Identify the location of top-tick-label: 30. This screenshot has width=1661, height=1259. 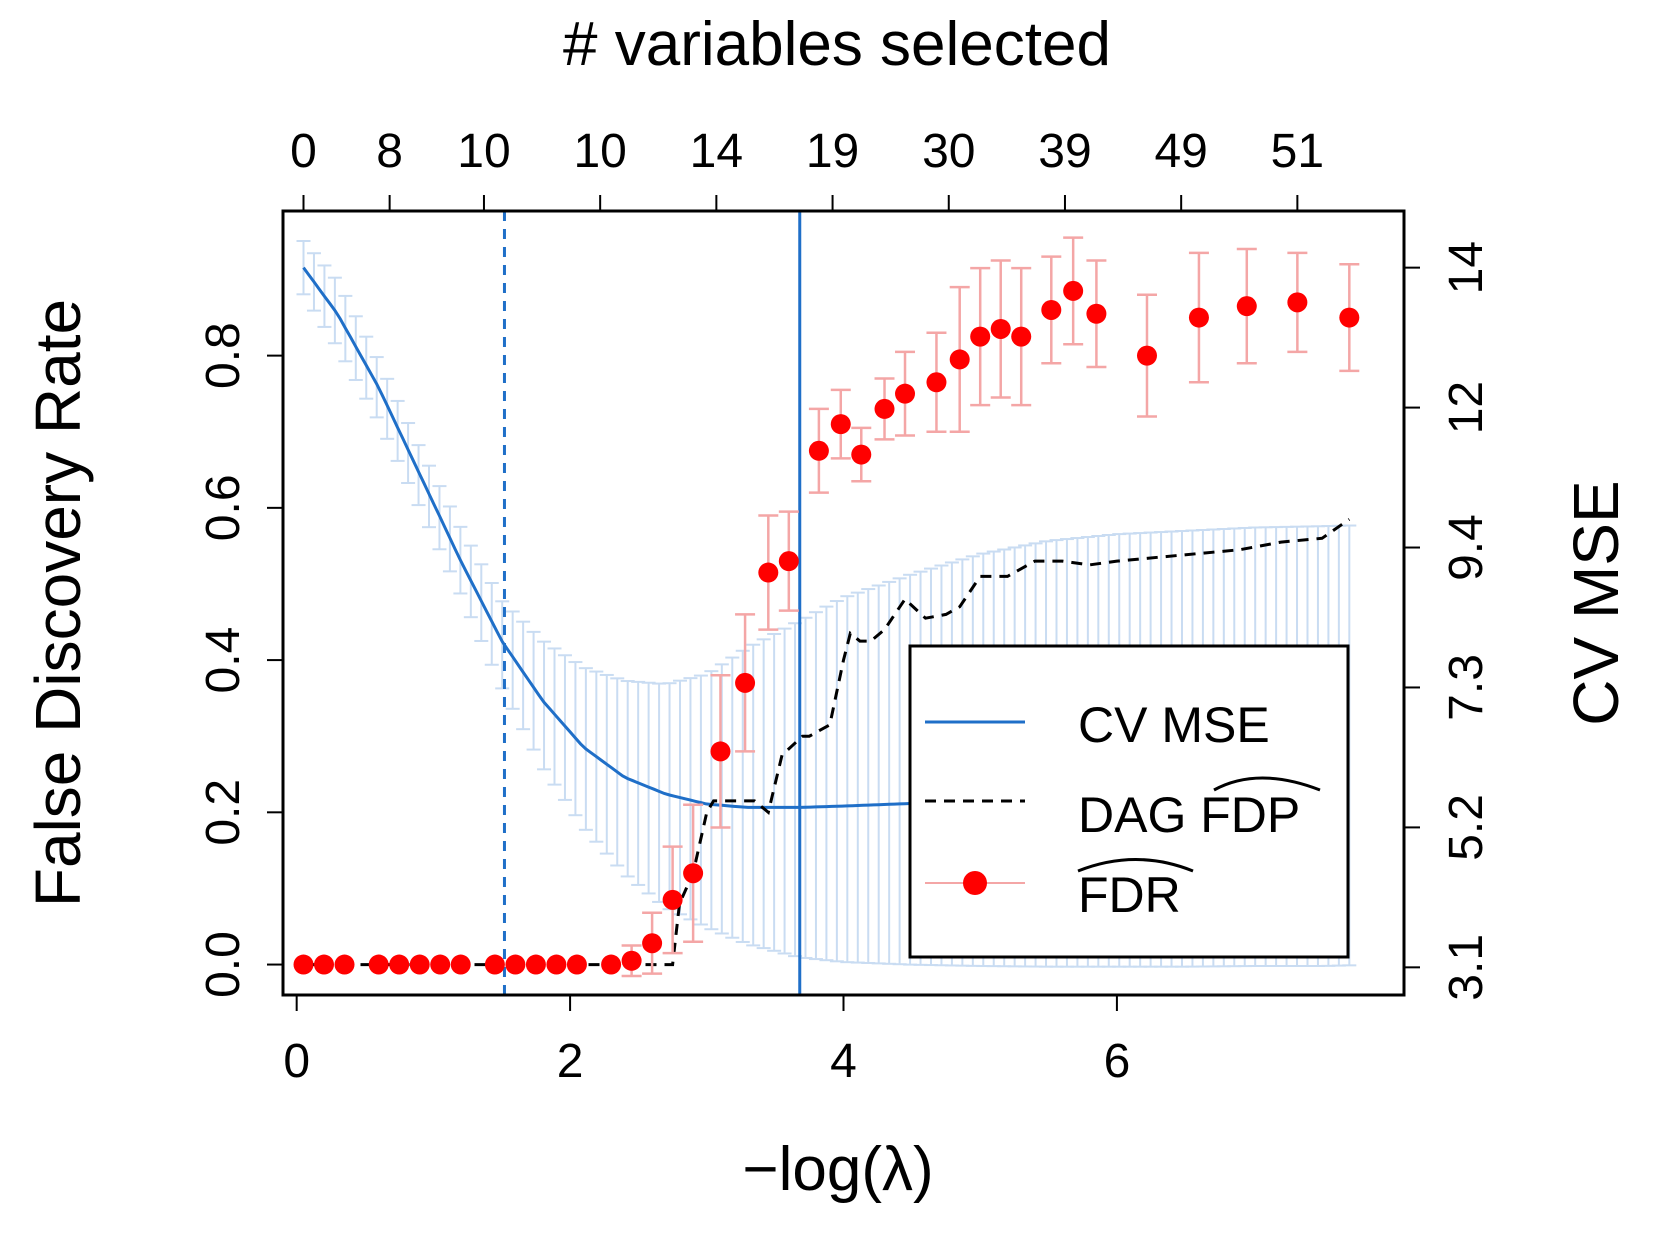
(948, 151).